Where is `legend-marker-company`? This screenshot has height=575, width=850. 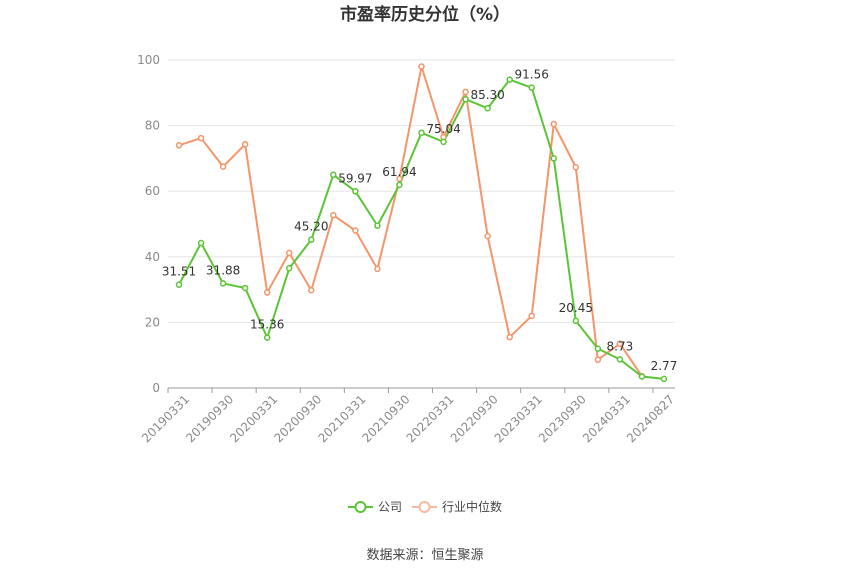 legend-marker-company is located at coordinates (360, 507).